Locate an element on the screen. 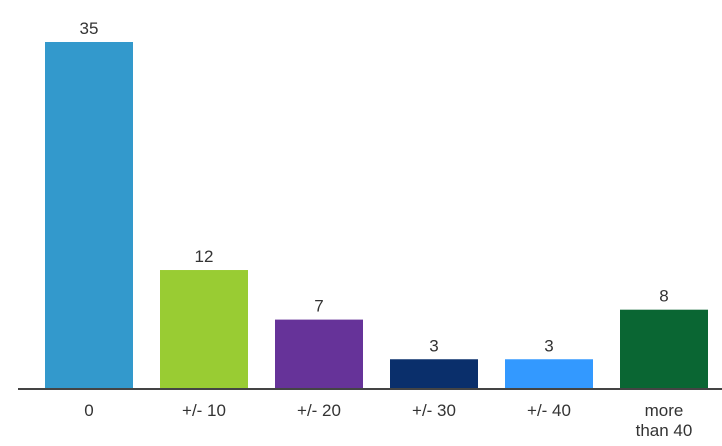  value-label-1: 12 is located at coordinates (204, 256).